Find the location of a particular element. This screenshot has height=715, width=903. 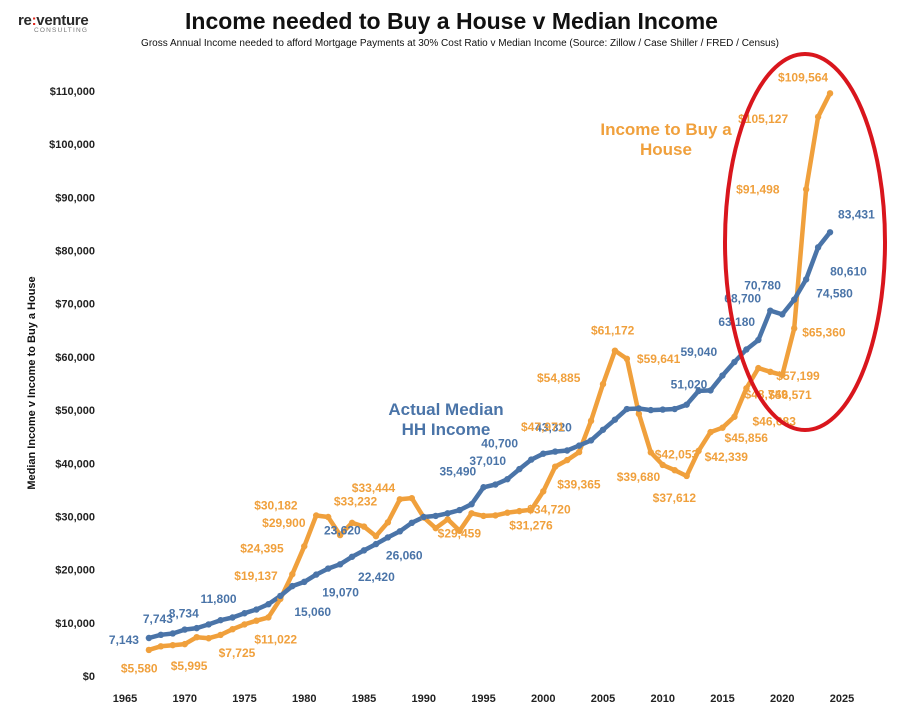

x-tick-label: 1995 is located at coordinates (483, 699).